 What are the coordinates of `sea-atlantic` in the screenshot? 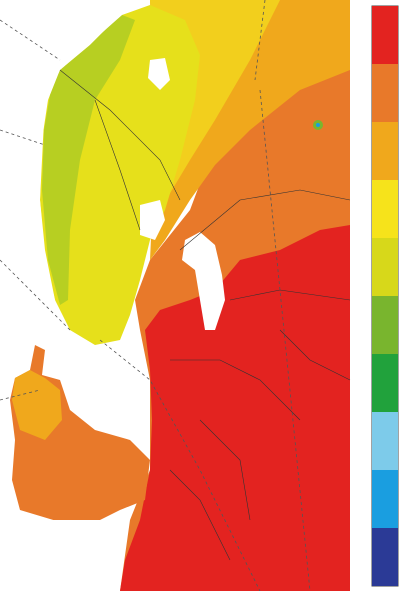 It's located at (60, 555).